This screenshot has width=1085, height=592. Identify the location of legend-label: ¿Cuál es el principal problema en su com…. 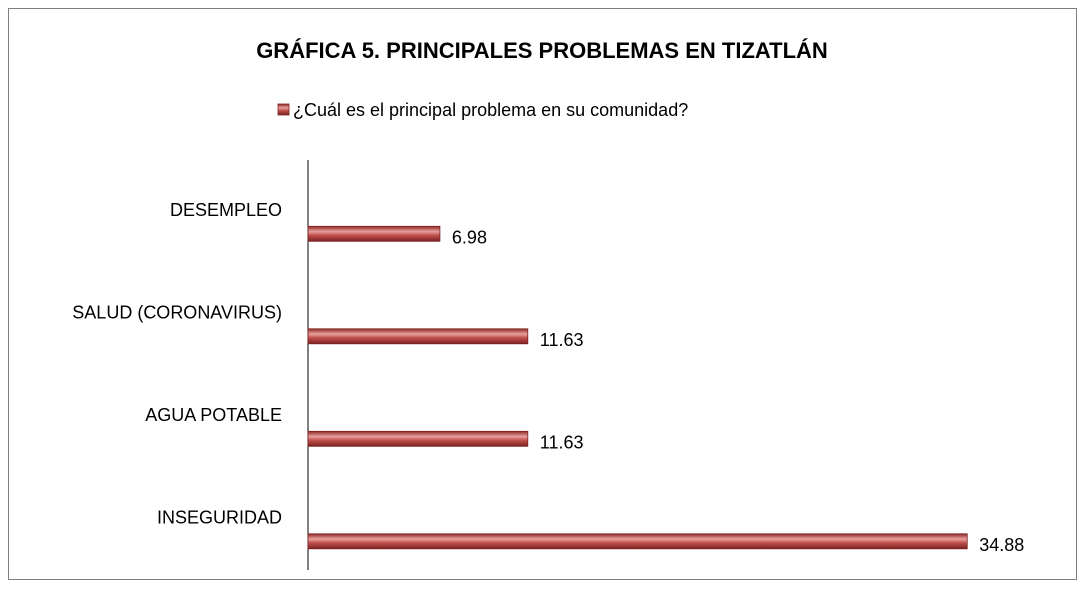
(490, 110).